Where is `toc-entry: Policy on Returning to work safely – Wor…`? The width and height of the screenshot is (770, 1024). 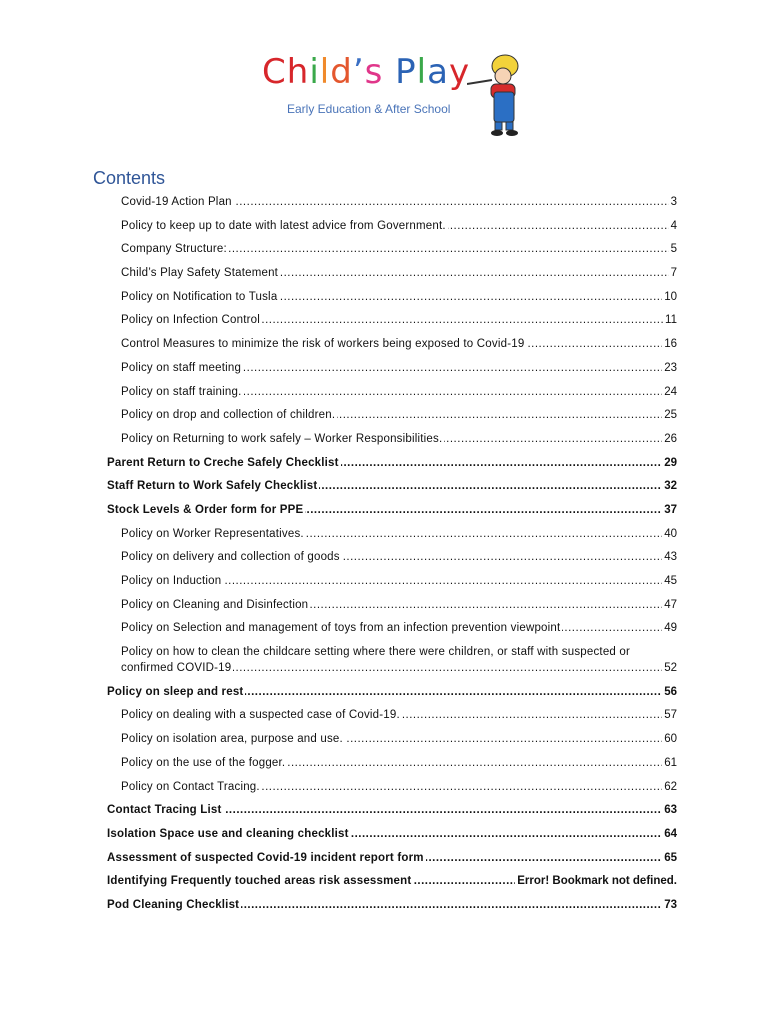
toc-entry: Policy on Returning to work safely – Wor… is located at coordinates (399, 438).